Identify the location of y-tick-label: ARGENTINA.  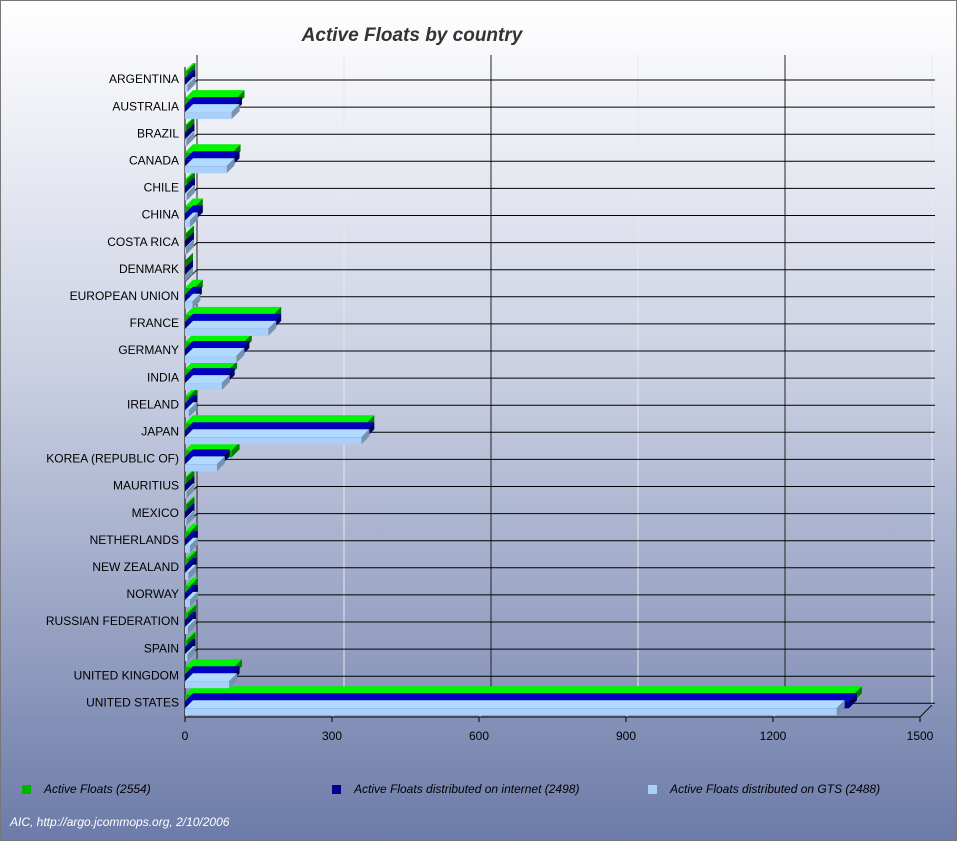
(144, 79).